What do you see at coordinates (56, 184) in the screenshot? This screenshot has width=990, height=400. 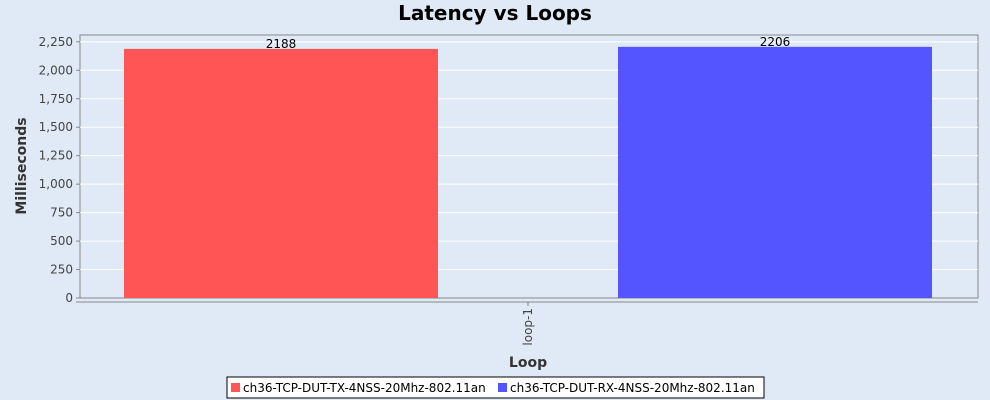 I see `y-tick-label: 1,000` at bounding box center [56, 184].